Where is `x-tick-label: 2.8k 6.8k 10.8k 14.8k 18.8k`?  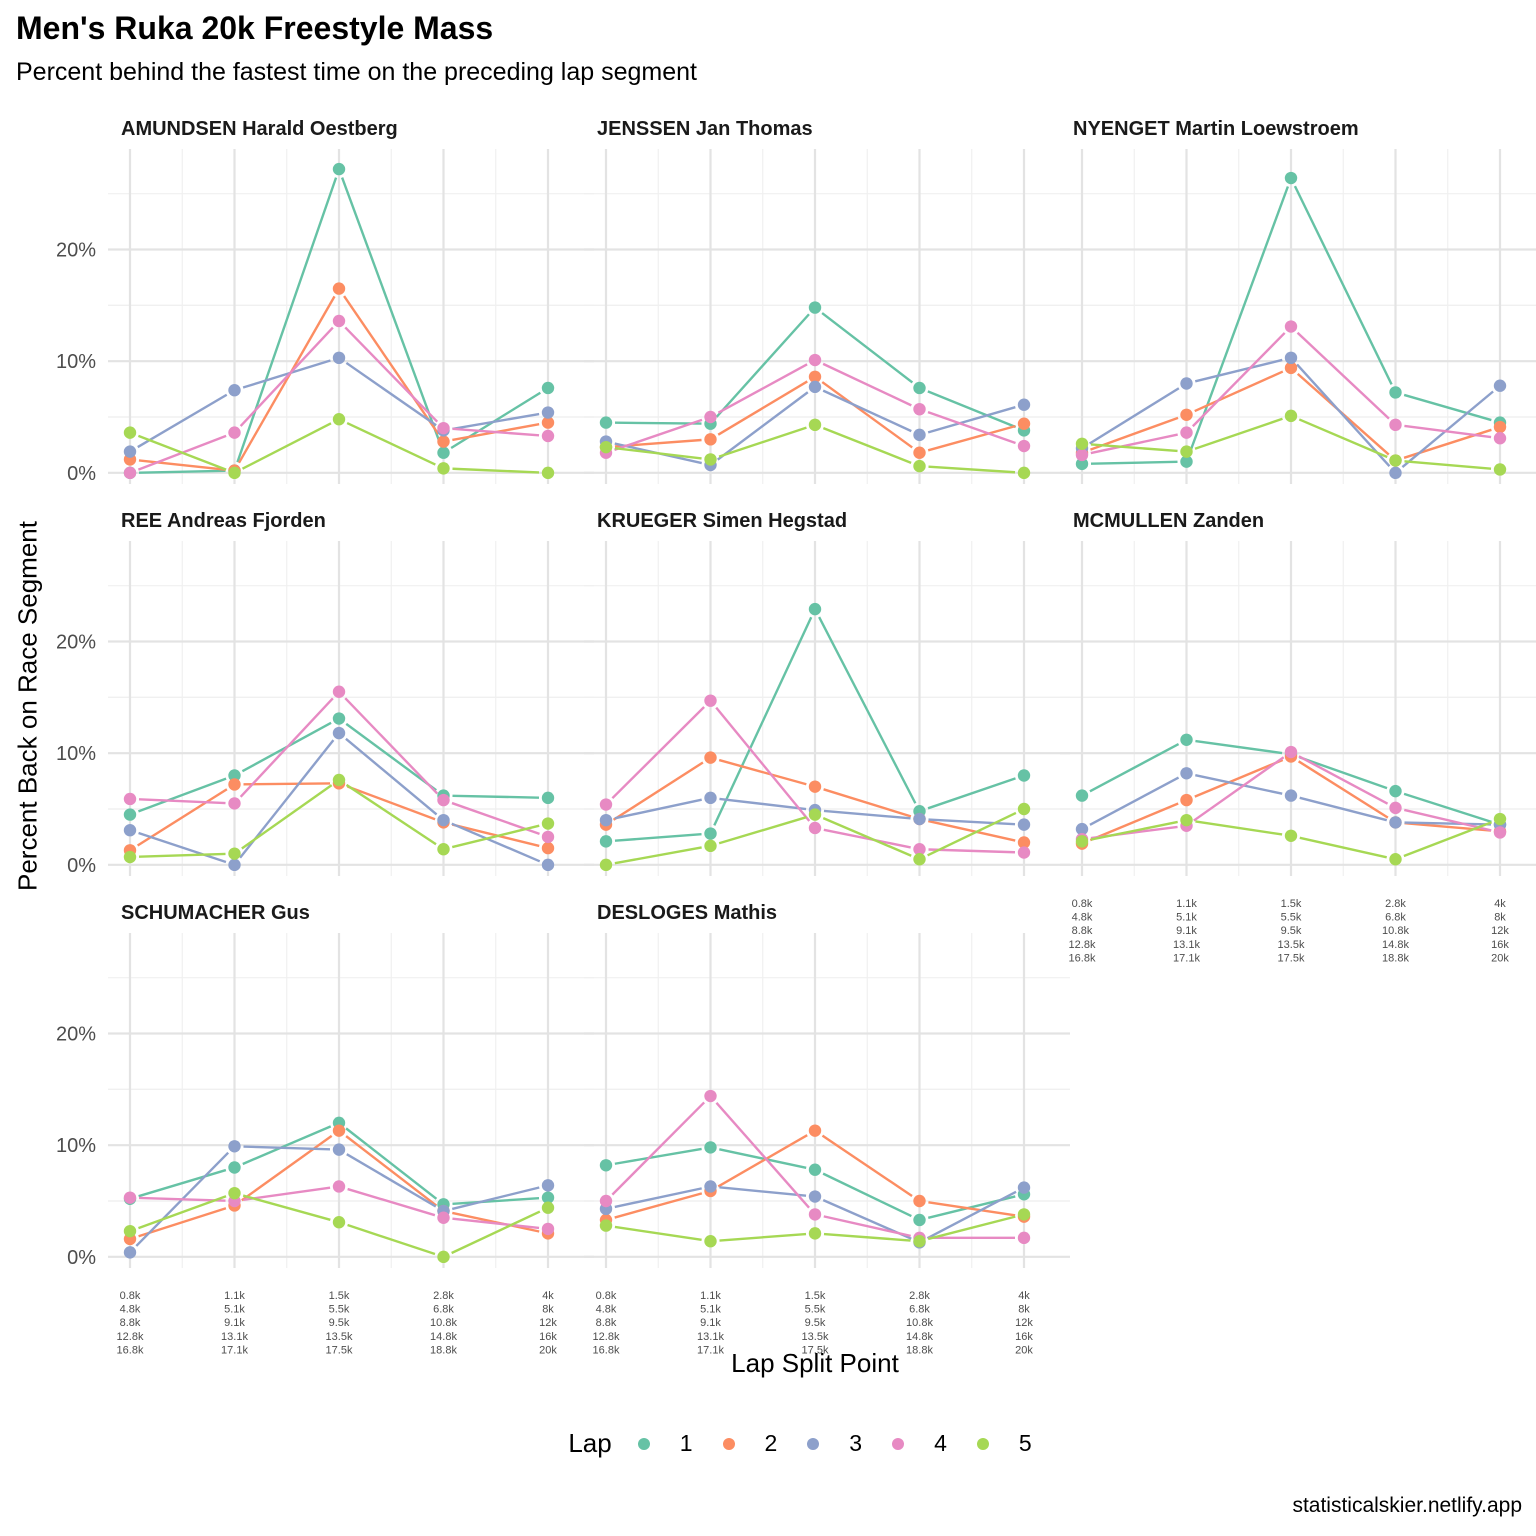 x-tick-label: 2.8k 6.8k 10.8k 14.8k 18.8k is located at coordinates (919, 1323).